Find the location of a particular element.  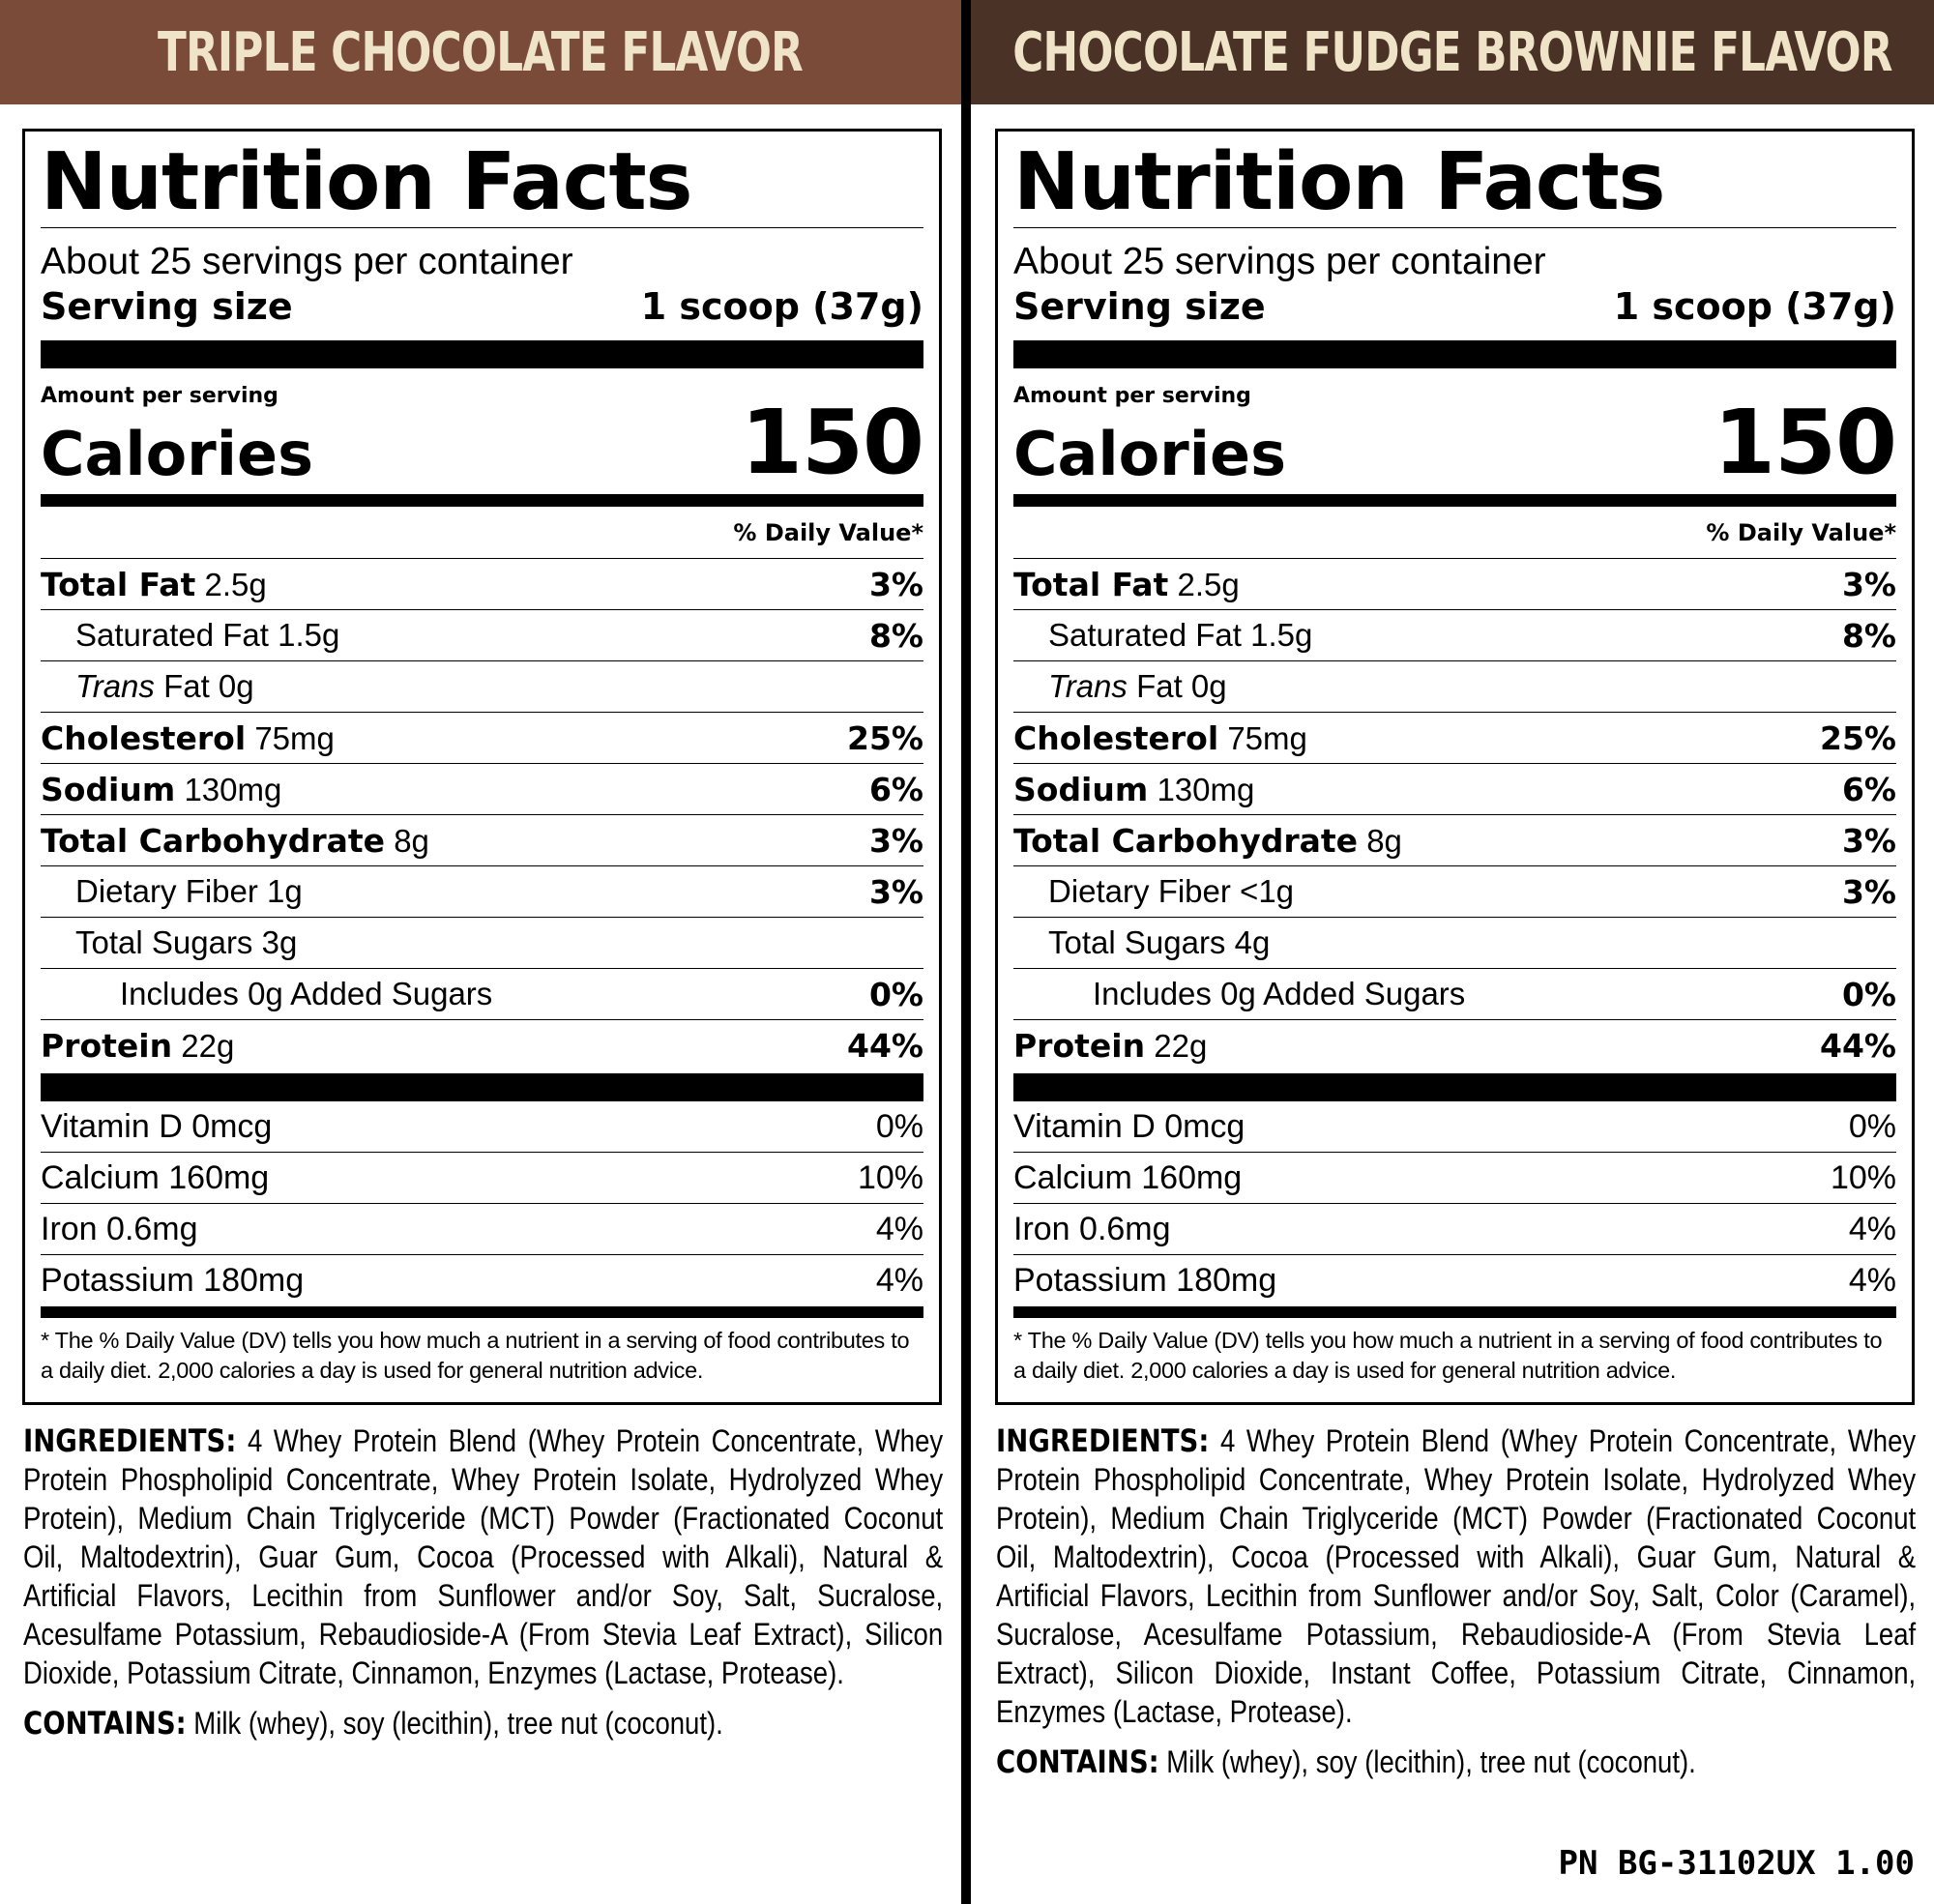

nutrient-dv: 6% is located at coordinates (895, 789).